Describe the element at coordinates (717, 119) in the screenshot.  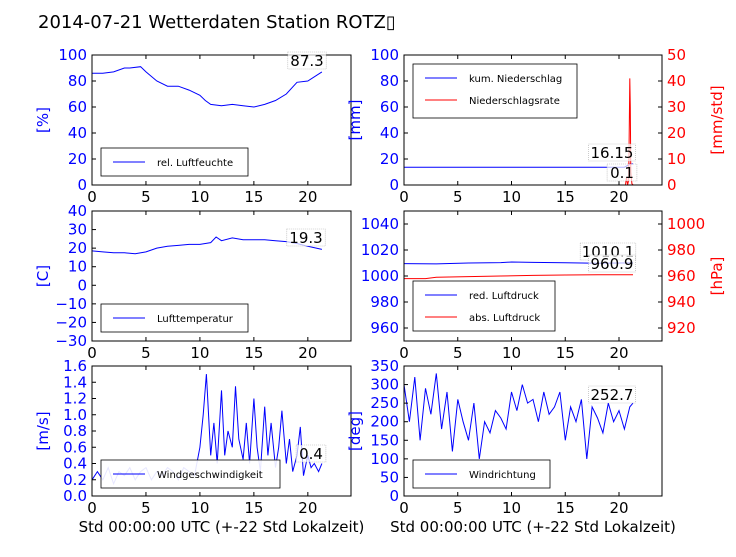
I see `y-right-axis-label: [mm/std]` at that location.